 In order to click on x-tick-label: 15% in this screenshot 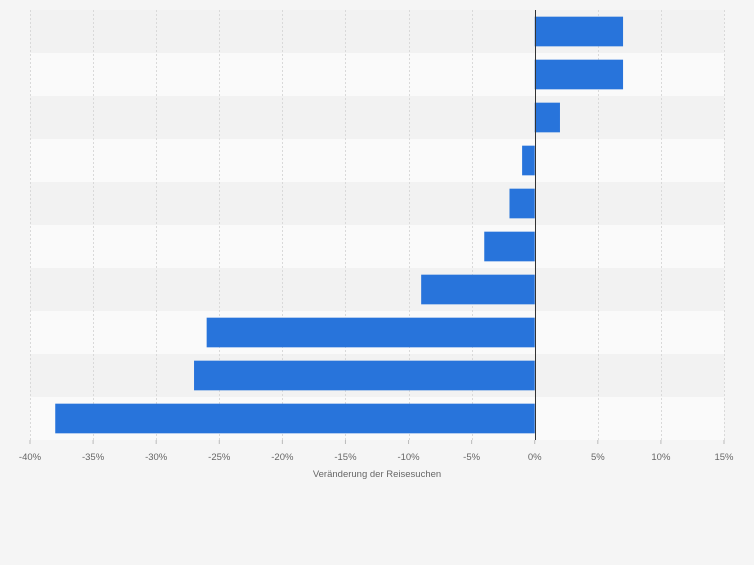, I will do `click(724, 457)`.